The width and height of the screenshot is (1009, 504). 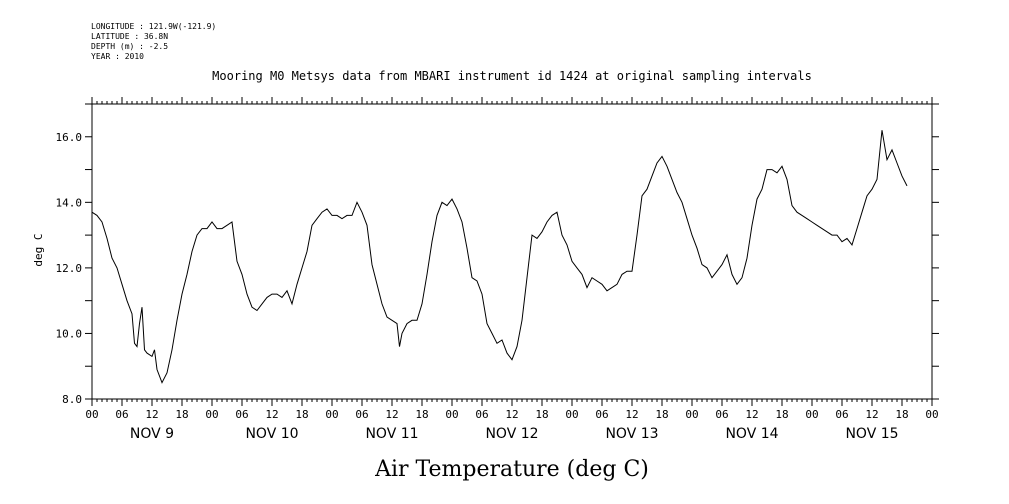 What do you see at coordinates (69, 202) in the screenshot?
I see `y-tick-label: 14.0` at bounding box center [69, 202].